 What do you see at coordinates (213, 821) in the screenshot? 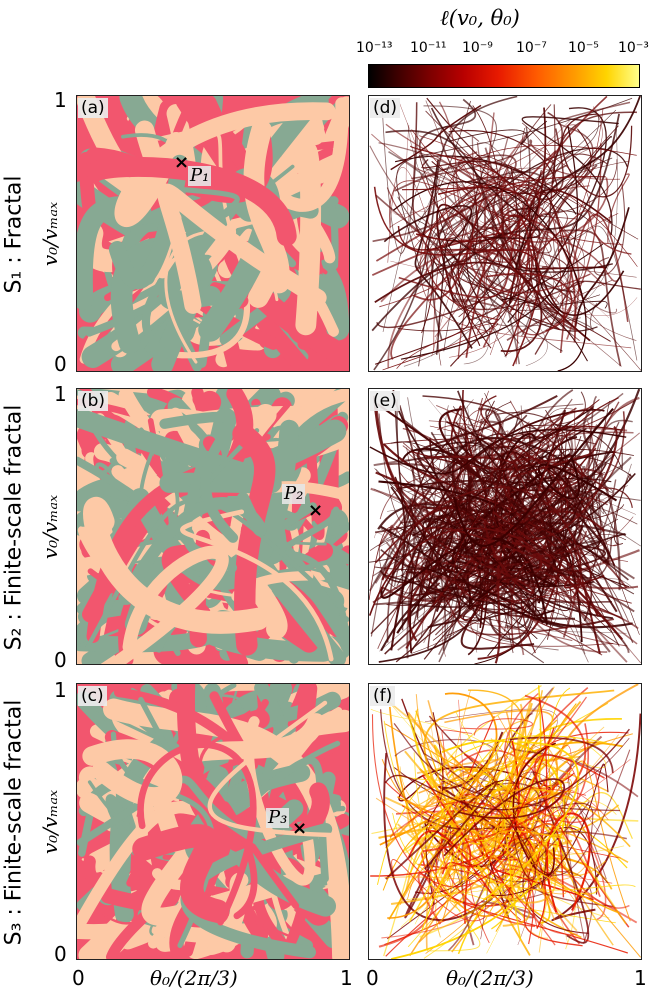
I see `basin-panel-c` at bounding box center [213, 821].